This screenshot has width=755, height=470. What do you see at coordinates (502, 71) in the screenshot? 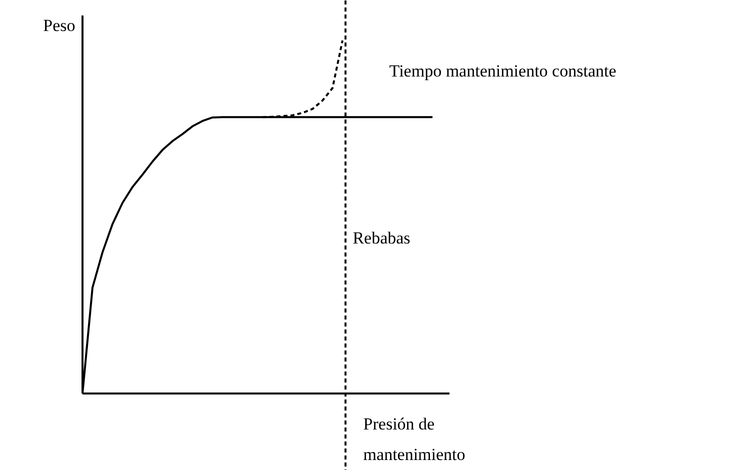
I see `text: Tiempo mantenimiento constante` at bounding box center [502, 71].